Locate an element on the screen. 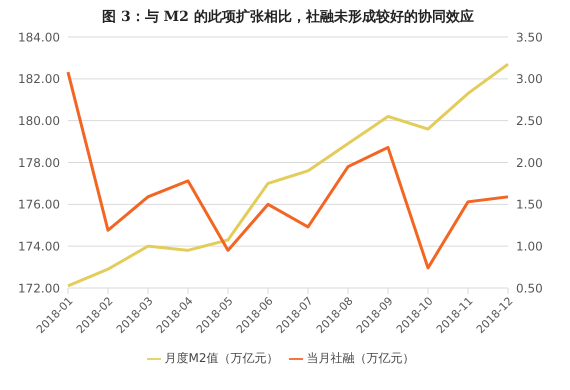 This screenshot has width=570, height=390. y2-tick-label: 3.00 is located at coordinates (529, 79).